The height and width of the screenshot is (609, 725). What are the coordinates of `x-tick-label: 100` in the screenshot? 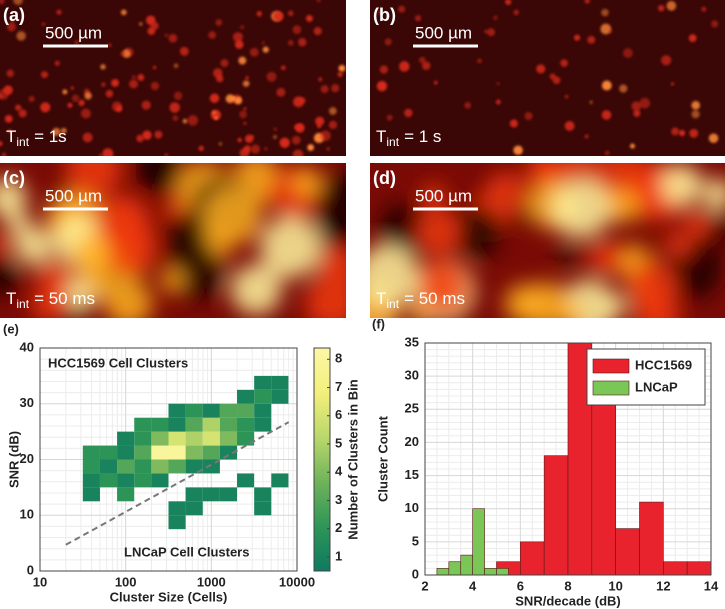 It's located at (126, 581).